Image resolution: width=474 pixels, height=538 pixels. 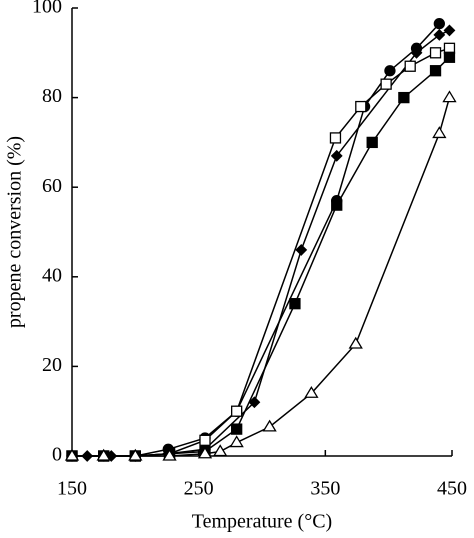 I want to click on y-tick-label: 20, so click(x=52, y=365).